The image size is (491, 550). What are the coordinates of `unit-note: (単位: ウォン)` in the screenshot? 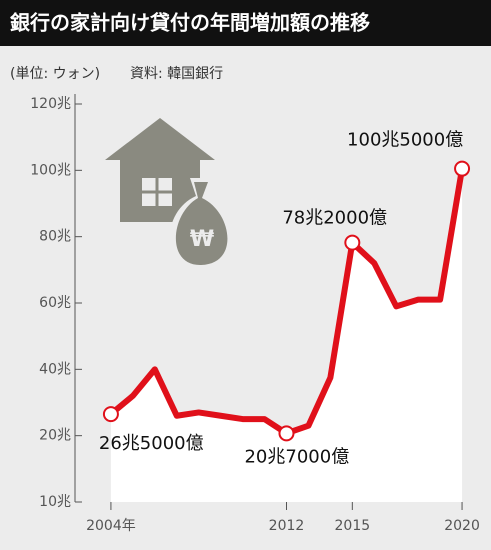 It's located at (55, 74).